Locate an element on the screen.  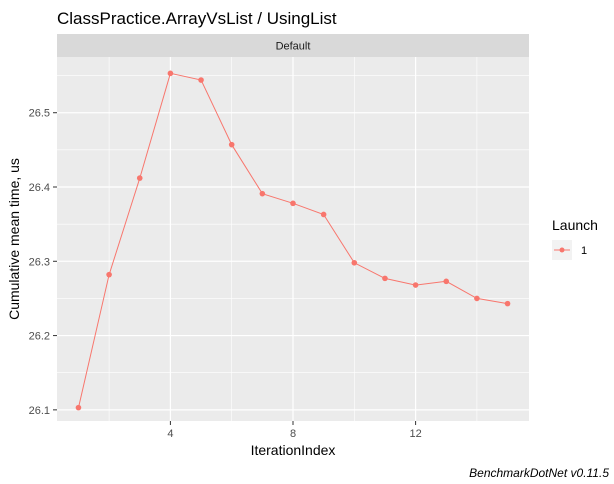
facet-strip is located at coordinates (293, 45).